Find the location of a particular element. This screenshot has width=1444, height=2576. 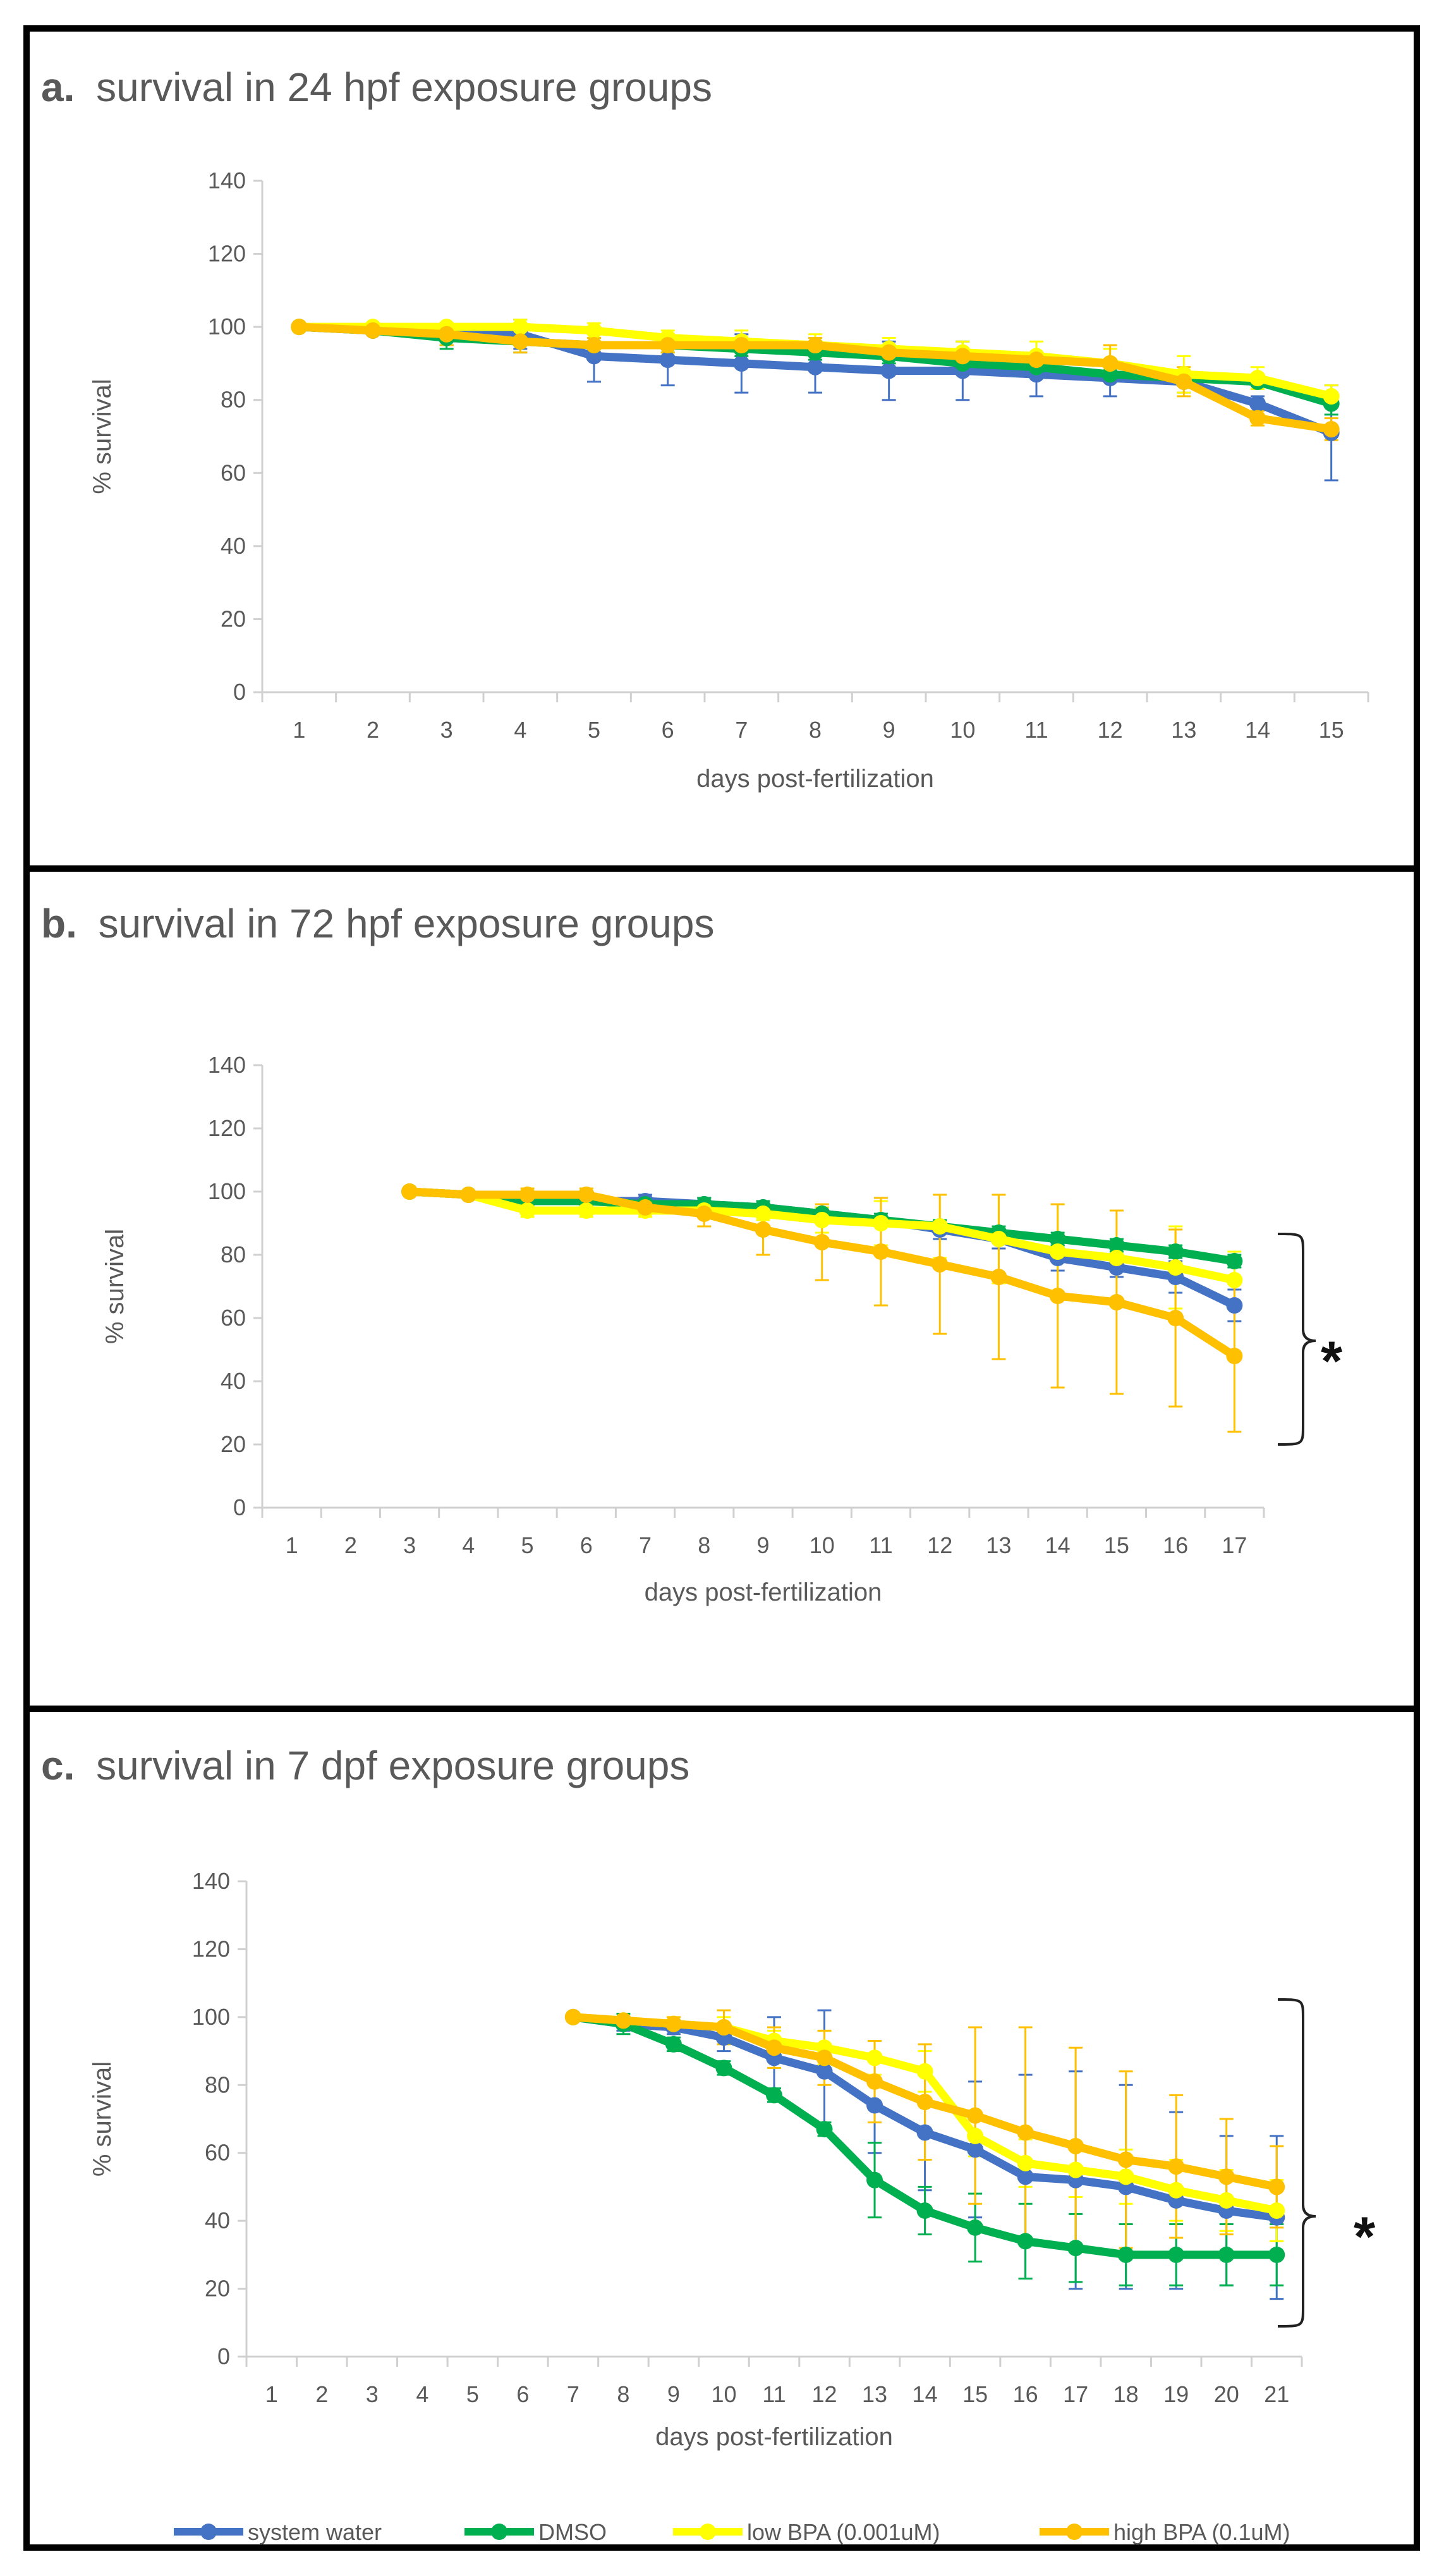

chart-c-y-tick-label: 0 is located at coordinates (223, 2356).